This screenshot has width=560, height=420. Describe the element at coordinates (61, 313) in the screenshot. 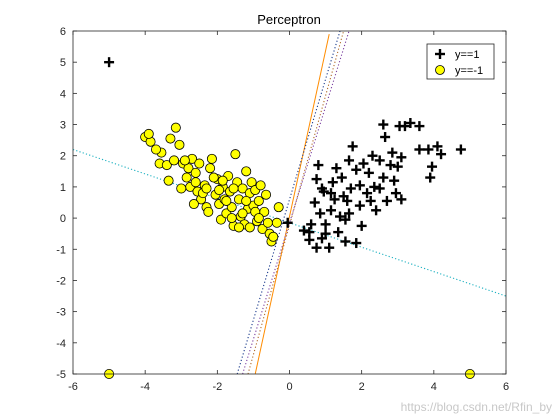

I see `y-tick-label-2: -3` at that location.